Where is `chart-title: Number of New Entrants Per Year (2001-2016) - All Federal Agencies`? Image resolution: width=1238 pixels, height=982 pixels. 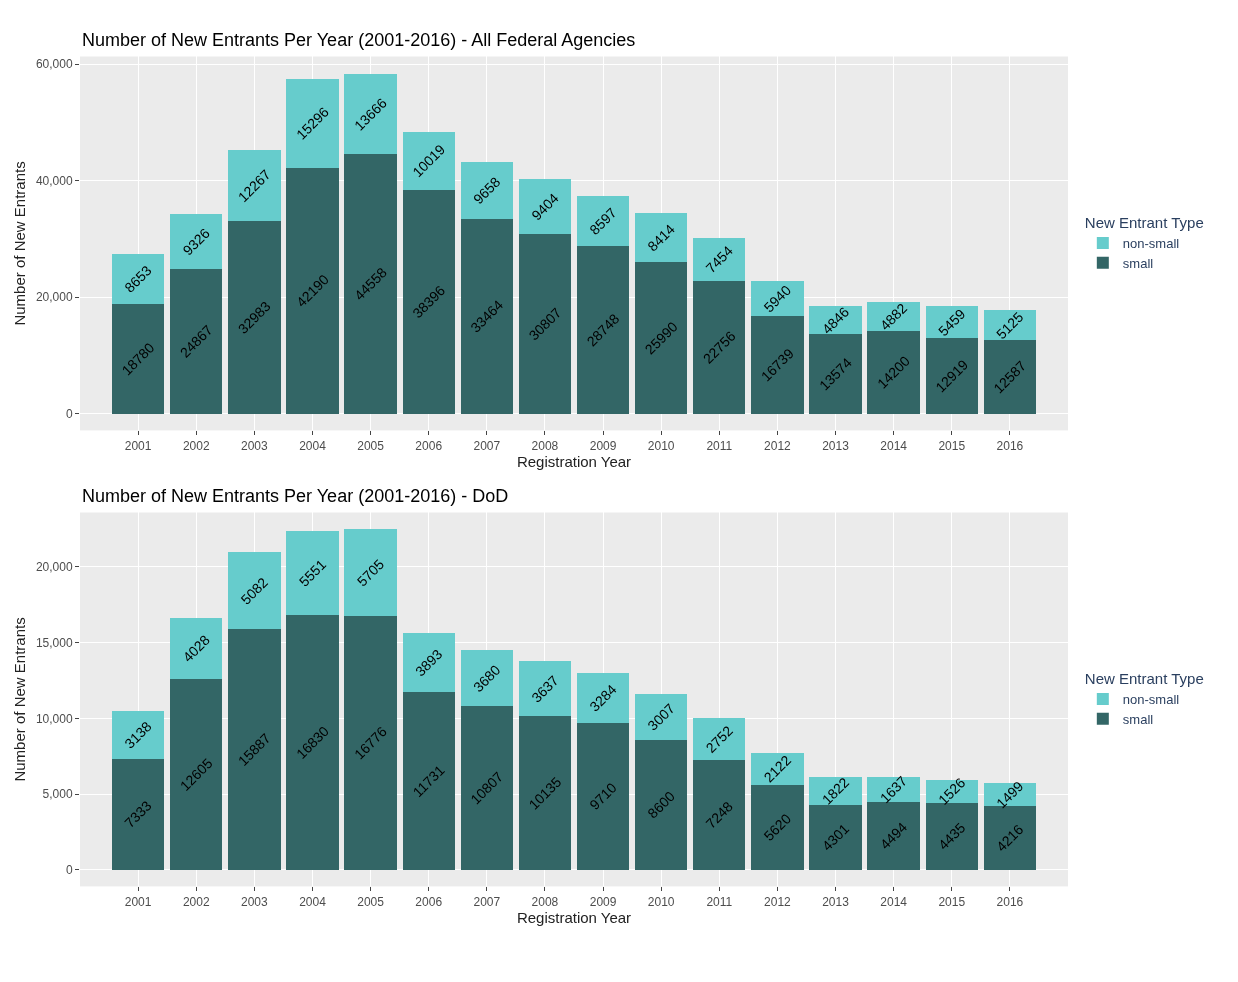 chart-title: Number of New Entrants Per Year (2001-2016) - All Federal Agencies is located at coordinates (359, 40).